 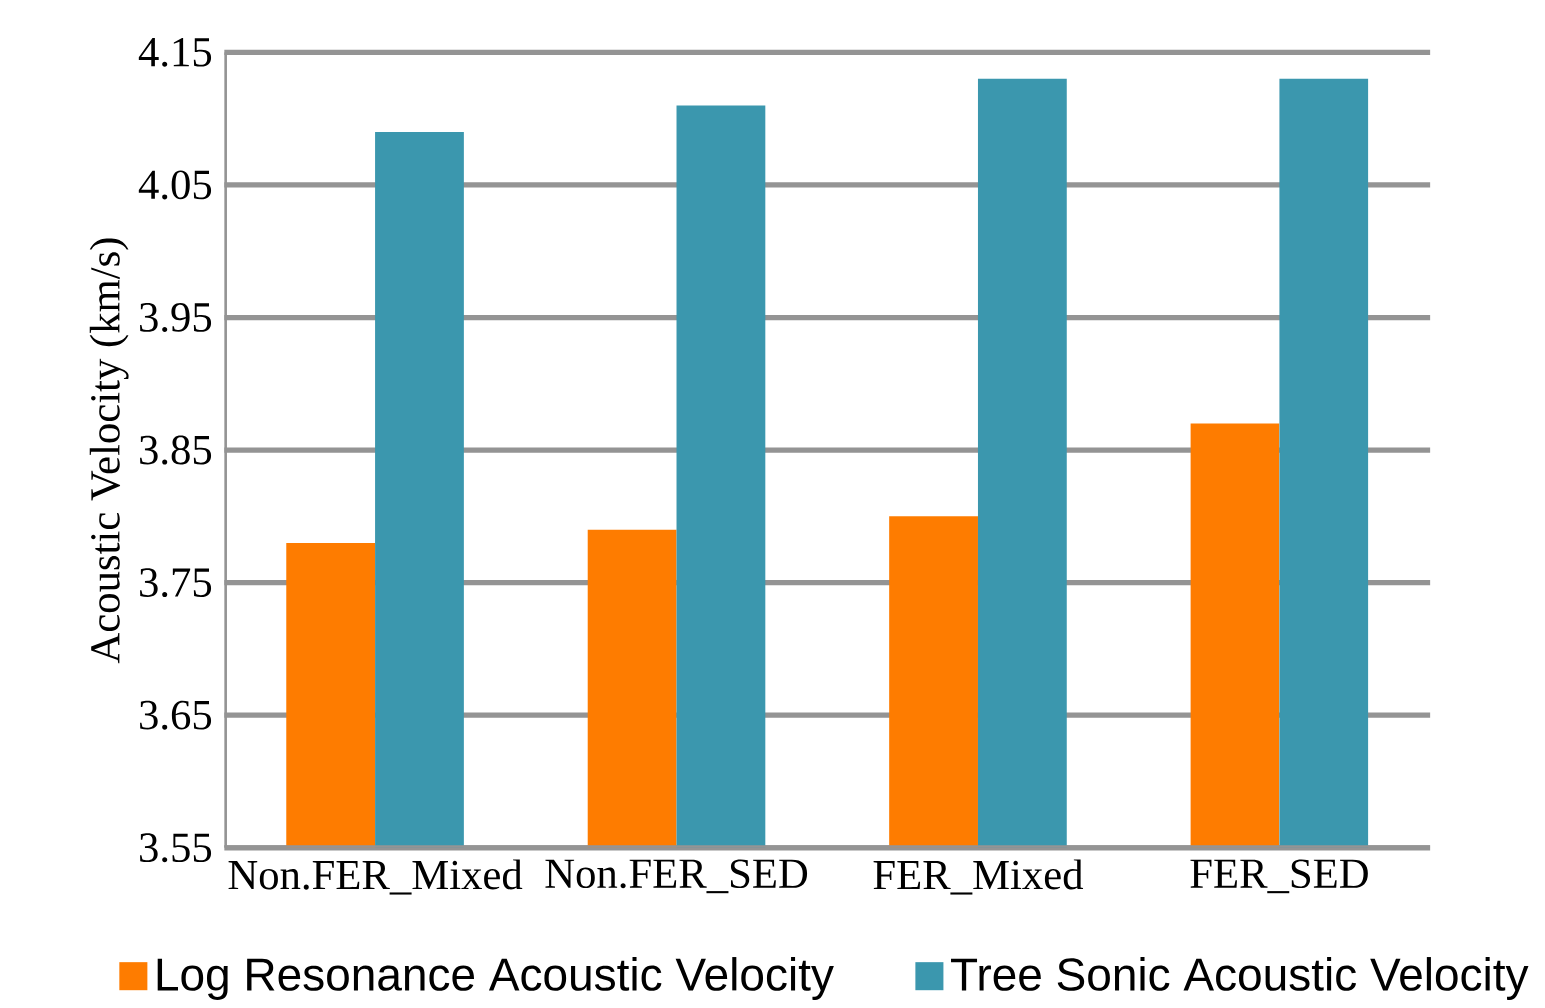 What do you see at coordinates (1279, 876) in the screenshot?
I see `x-tick-label: FER_SED` at bounding box center [1279, 876].